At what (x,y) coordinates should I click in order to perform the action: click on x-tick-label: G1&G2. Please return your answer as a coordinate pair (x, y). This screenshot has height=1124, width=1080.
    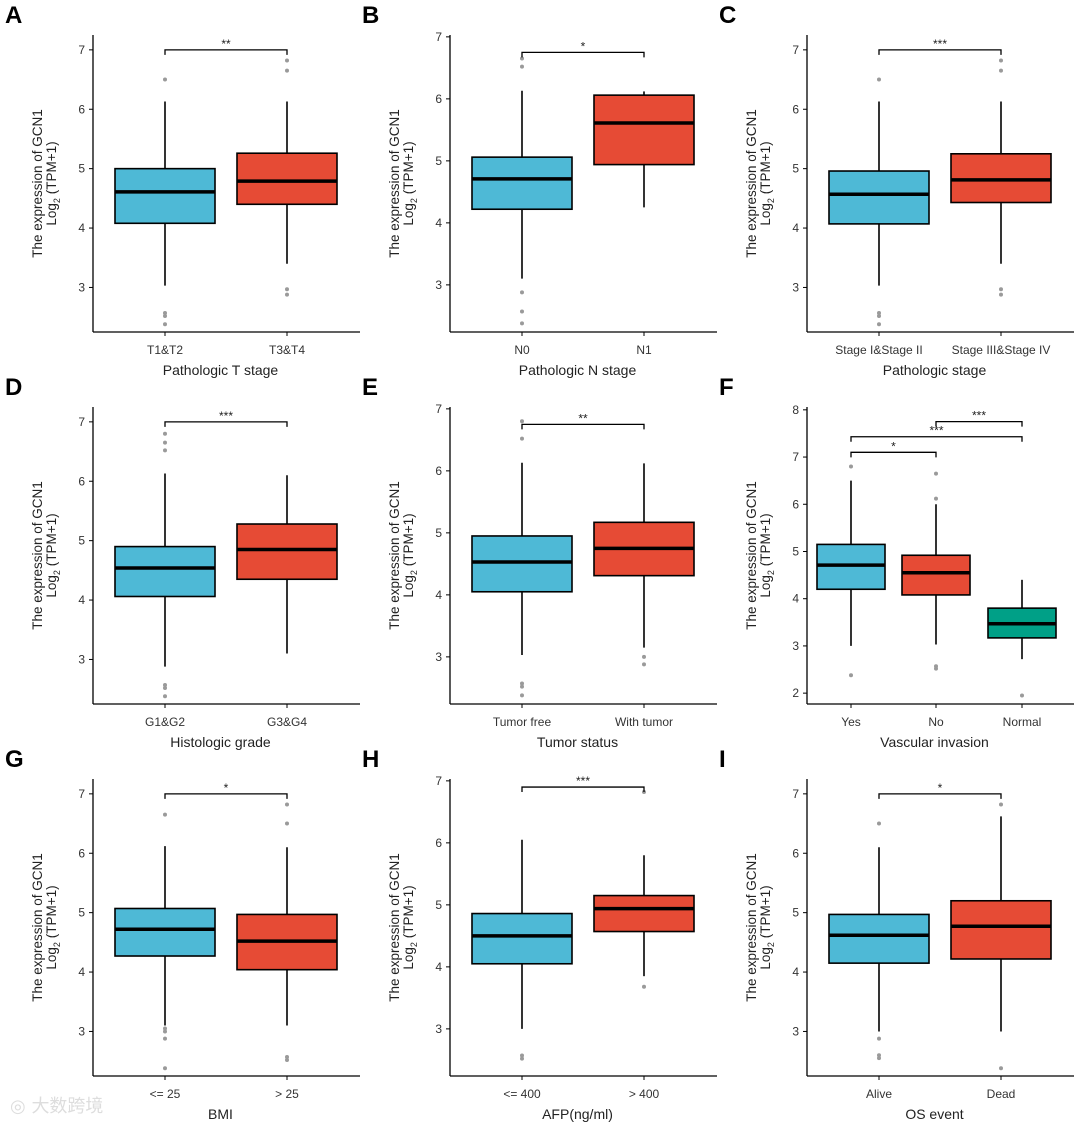
    Looking at the image, I should click on (165, 722).